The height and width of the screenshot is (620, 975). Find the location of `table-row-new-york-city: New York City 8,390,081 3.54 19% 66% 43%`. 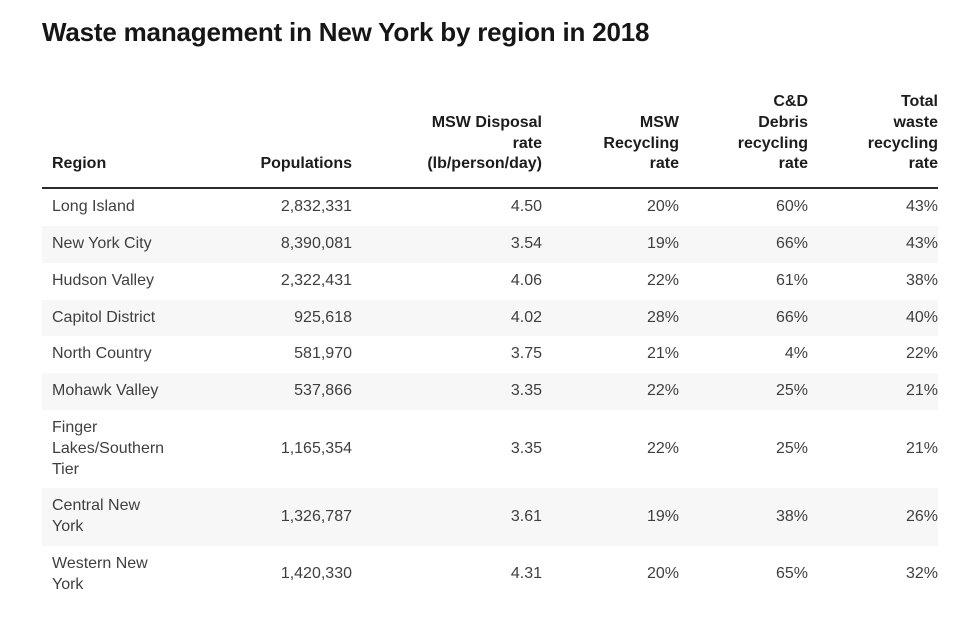

table-row-new-york-city: New York City 8,390,081 3.54 19% 66% 43% is located at coordinates (490, 244).